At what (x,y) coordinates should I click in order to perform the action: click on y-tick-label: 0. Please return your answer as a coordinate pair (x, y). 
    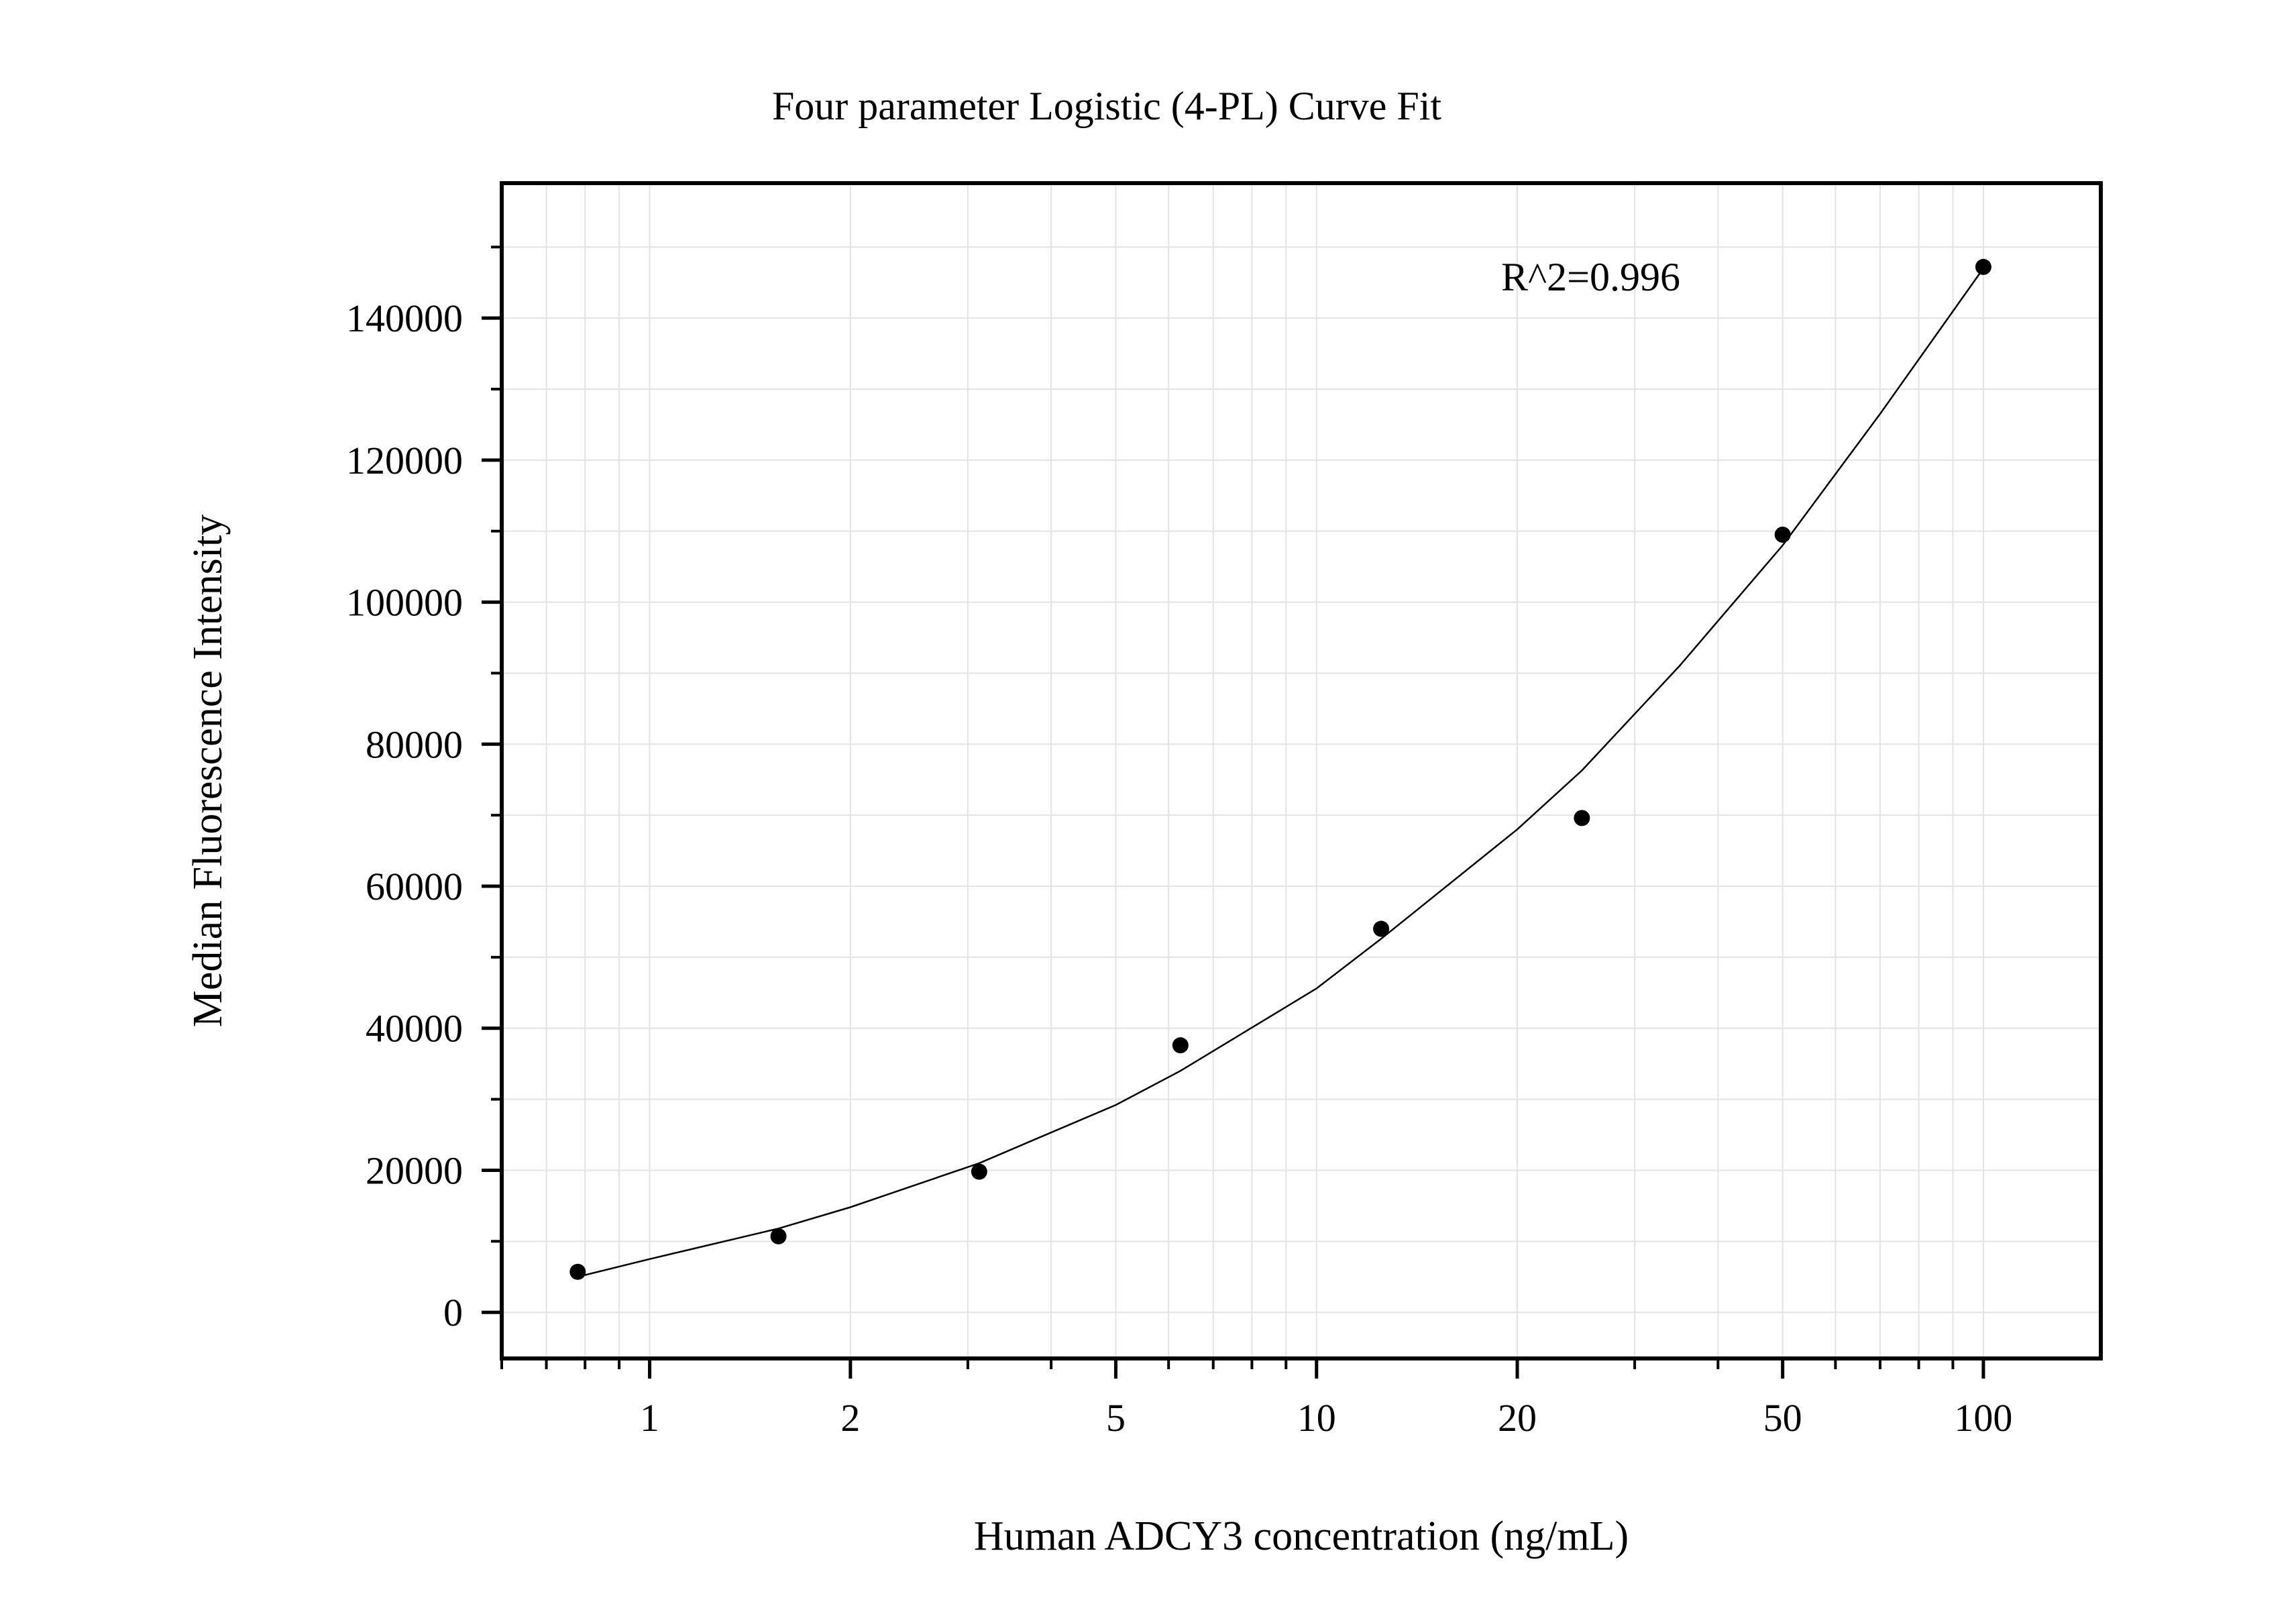
    Looking at the image, I should click on (453, 1312).